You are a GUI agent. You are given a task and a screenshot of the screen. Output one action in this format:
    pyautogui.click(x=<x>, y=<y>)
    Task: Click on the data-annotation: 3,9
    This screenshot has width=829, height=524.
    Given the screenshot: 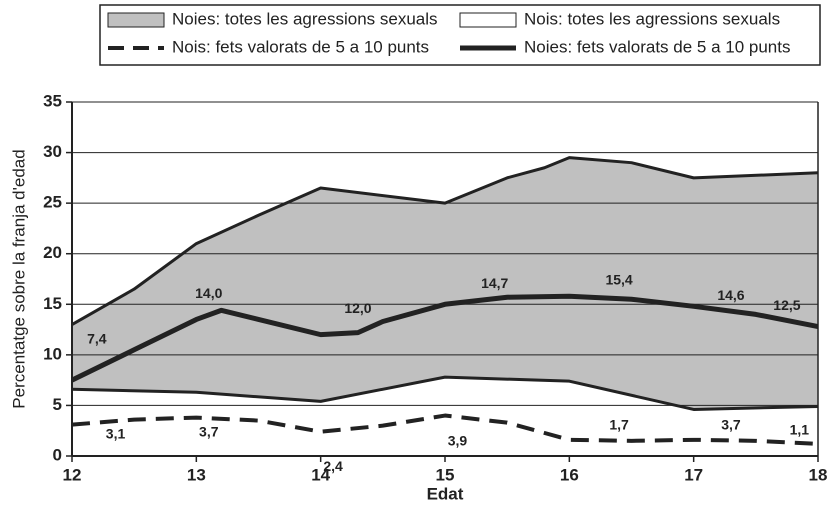 What is the action you would take?
    pyautogui.click(x=458, y=441)
    